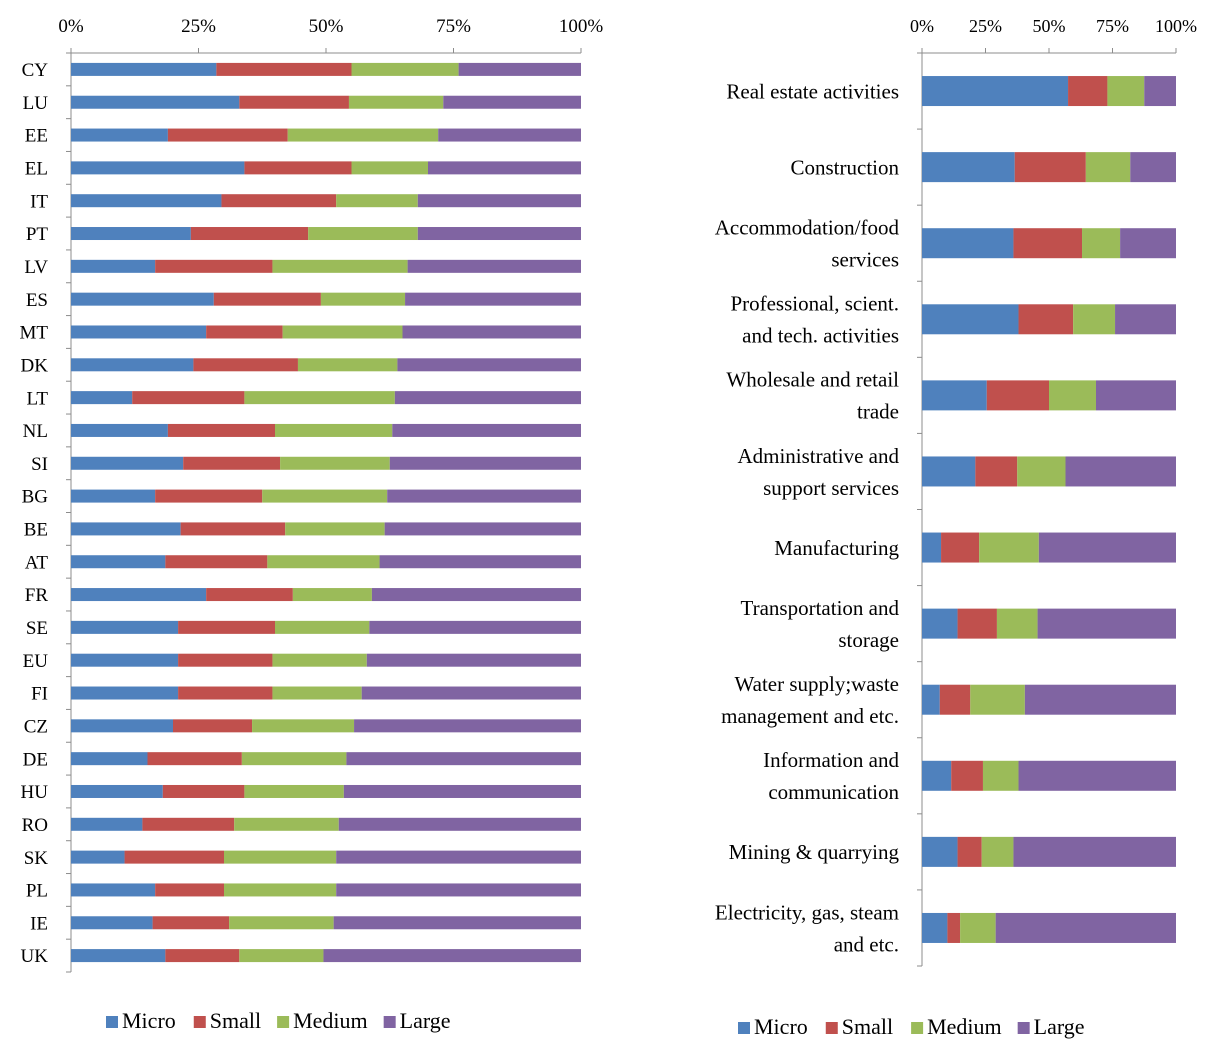 The width and height of the screenshot is (1211, 1040). What do you see at coordinates (878, 412) in the screenshot?
I see `category-label-line: trade` at bounding box center [878, 412].